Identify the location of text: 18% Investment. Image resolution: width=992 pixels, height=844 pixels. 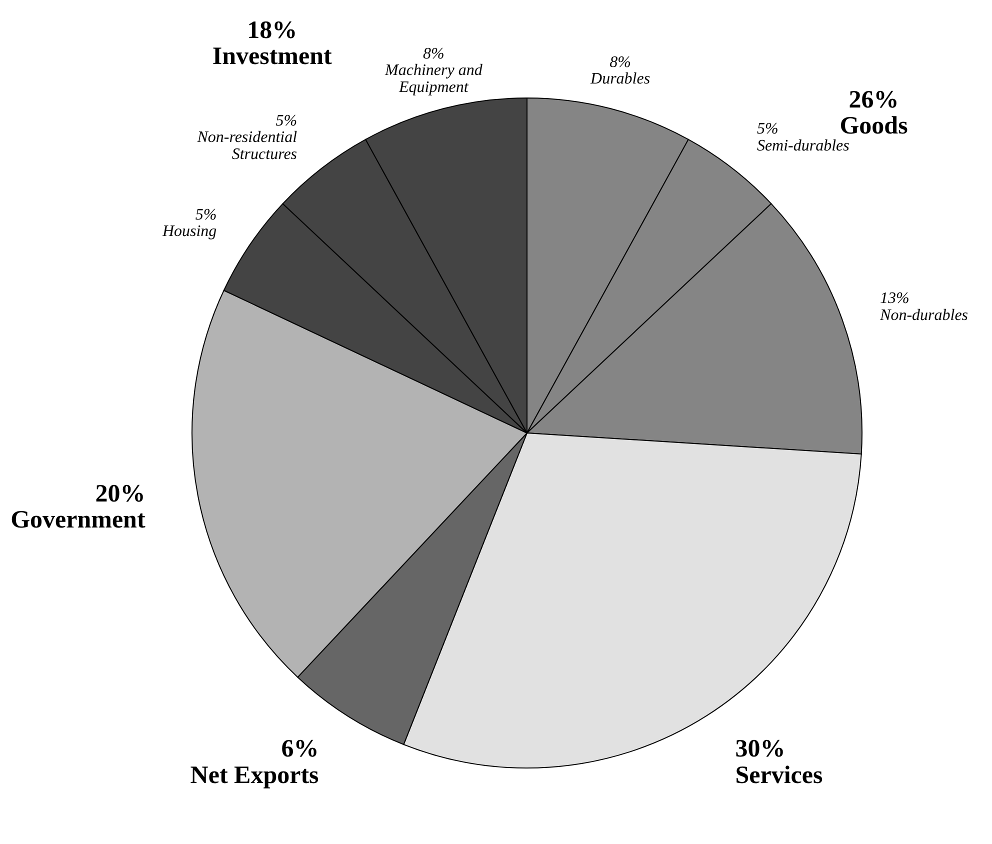
(272, 43).